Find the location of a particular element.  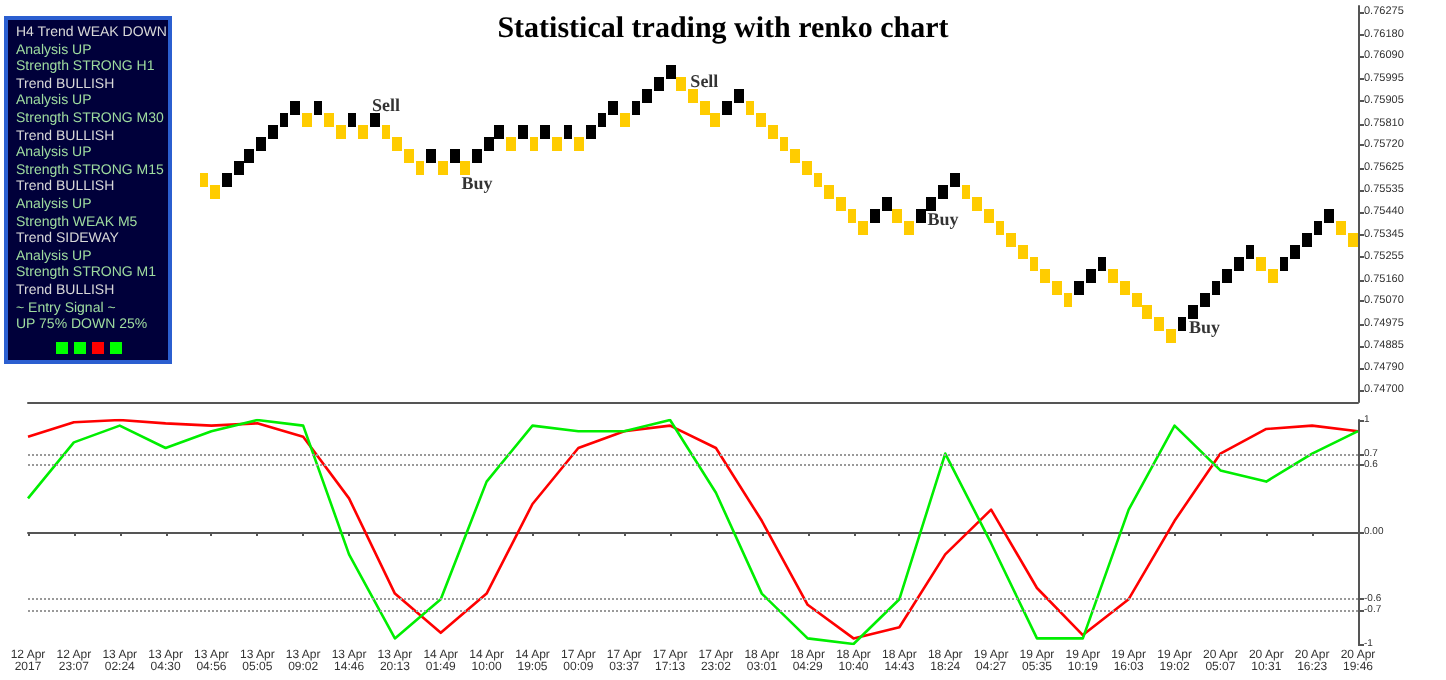

chart-title: Statistical trading with renko chart is located at coordinates (723, 29).